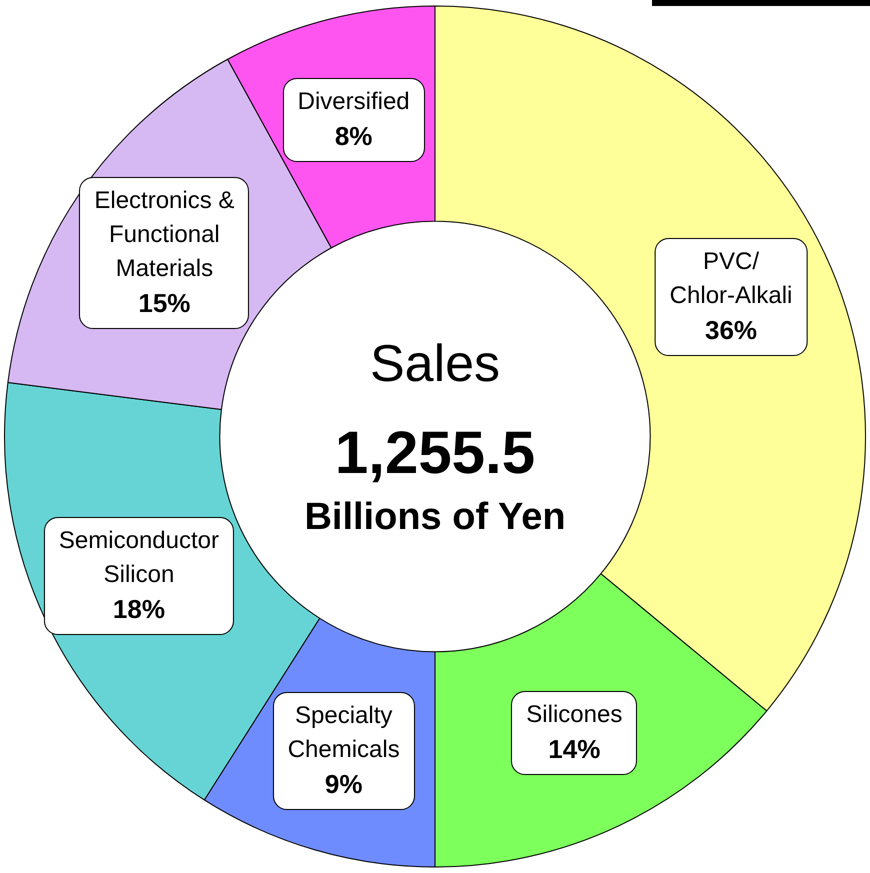 The image size is (870, 873). What do you see at coordinates (731, 279) in the screenshot?
I see `slice-label: PVC/ Chlor-Alkali` at bounding box center [731, 279].